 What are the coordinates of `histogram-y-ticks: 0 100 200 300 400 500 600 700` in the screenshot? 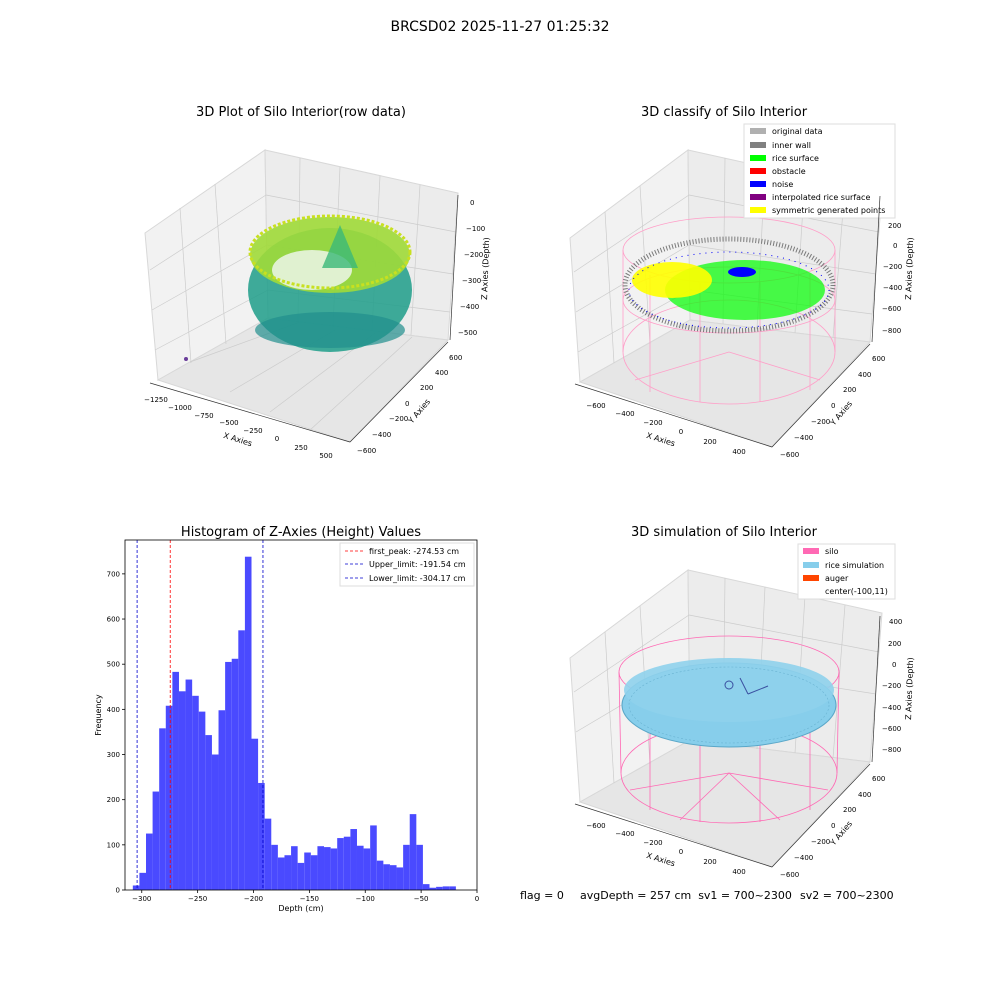 It's located at (116, 732).